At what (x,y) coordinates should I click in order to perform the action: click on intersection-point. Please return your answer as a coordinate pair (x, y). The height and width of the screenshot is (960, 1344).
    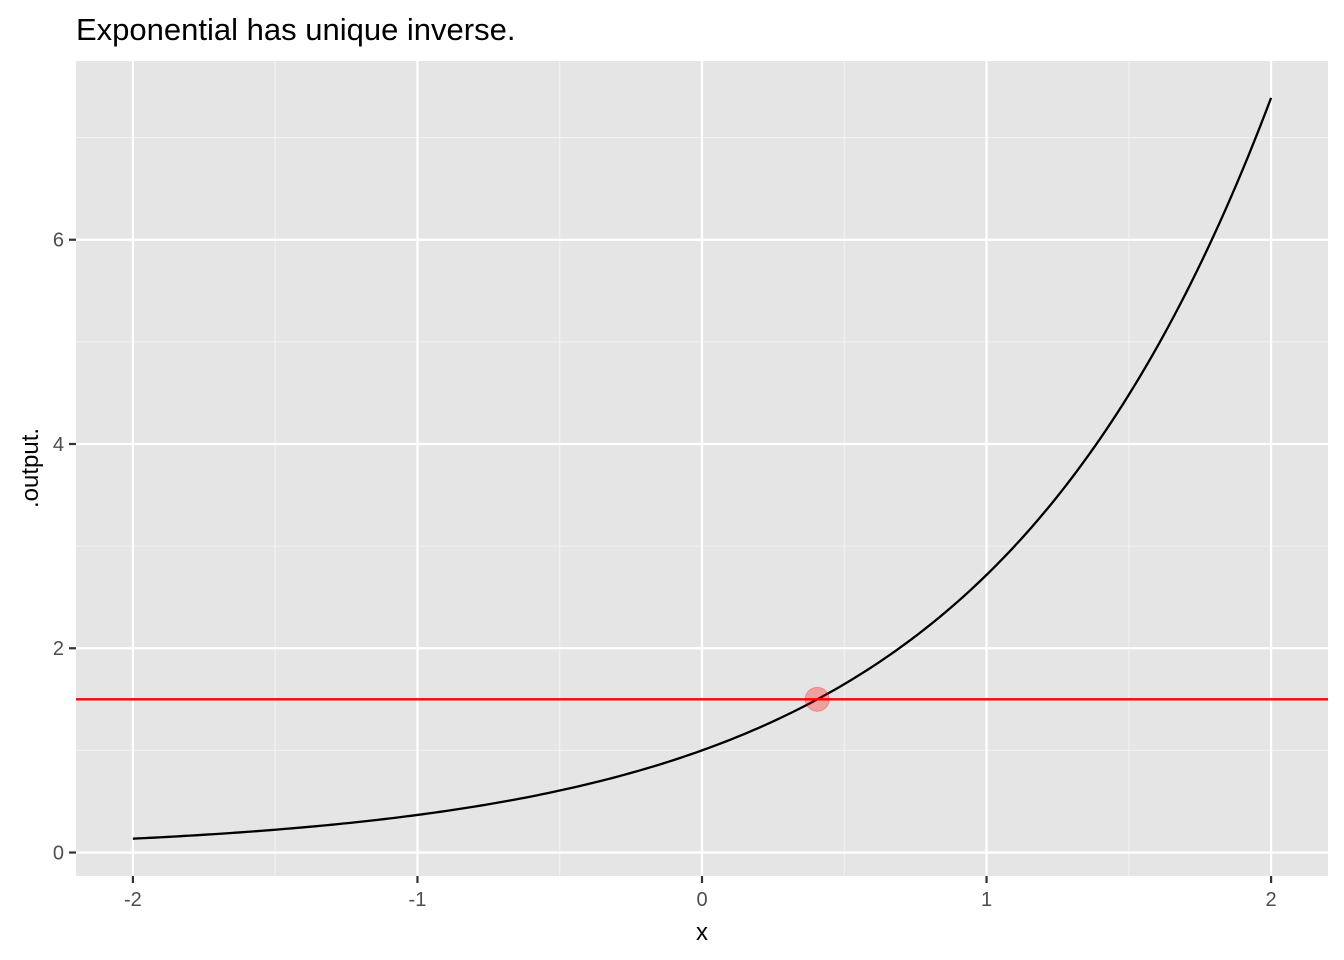
    Looking at the image, I should click on (817, 699).